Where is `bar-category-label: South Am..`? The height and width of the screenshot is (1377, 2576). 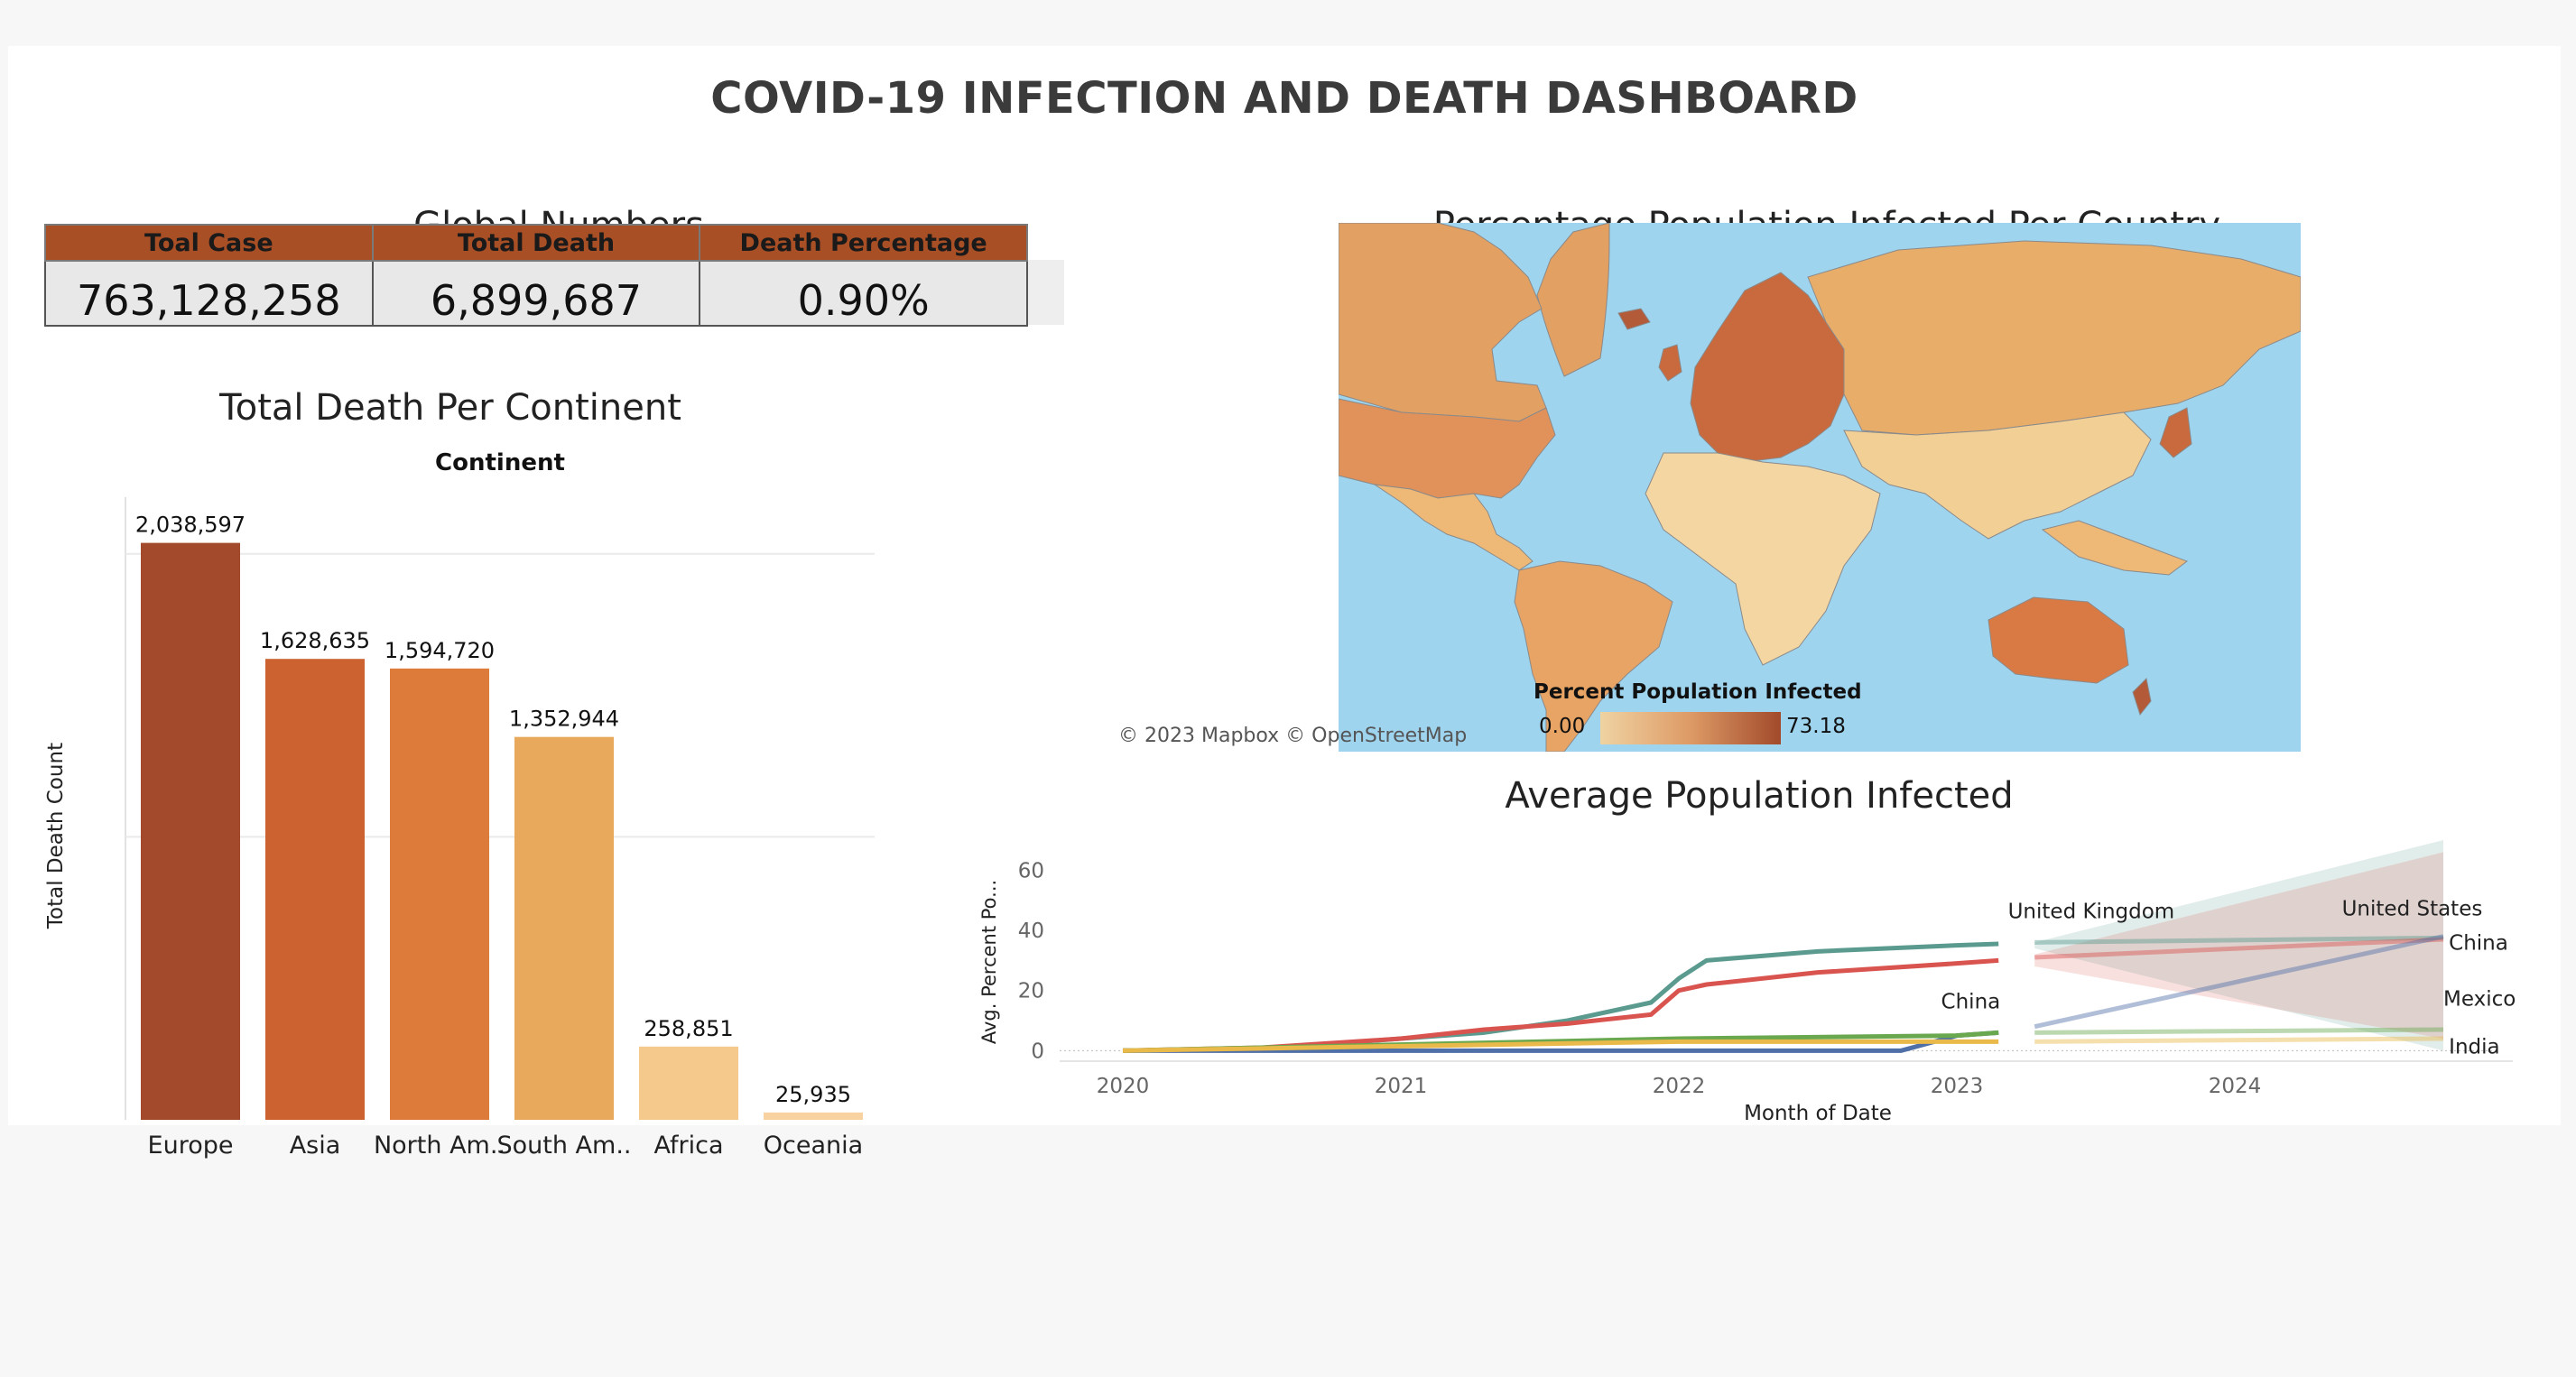 bar-category-label: South Am.. is located at coordinates (564, 1146).